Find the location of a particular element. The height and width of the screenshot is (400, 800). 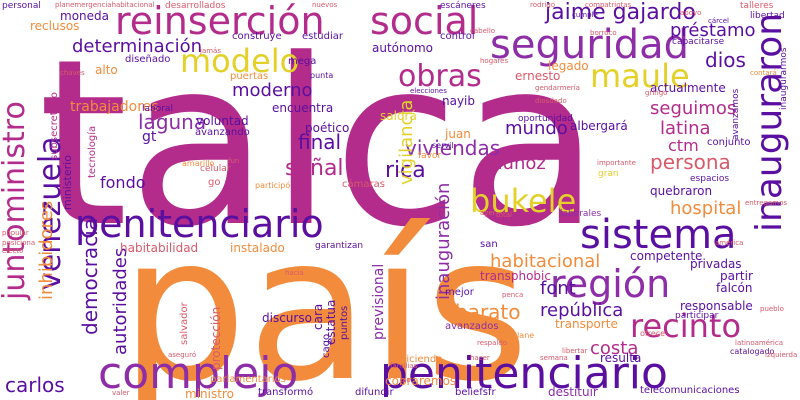

word-autoridades: autoridades is located at coordinates (120, 301).